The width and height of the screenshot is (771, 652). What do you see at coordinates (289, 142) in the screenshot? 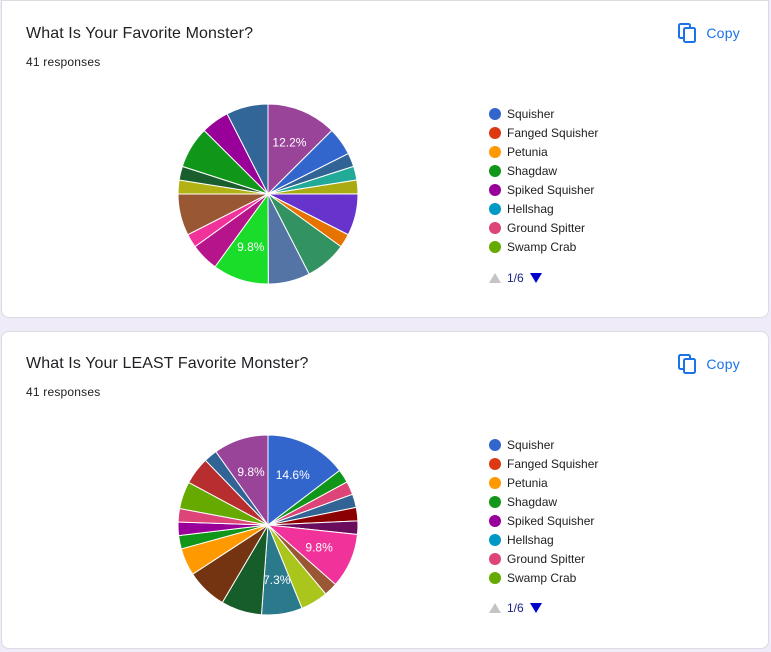
I see `pie-slice-label: 12.2%` at bounding box center [289, 142].